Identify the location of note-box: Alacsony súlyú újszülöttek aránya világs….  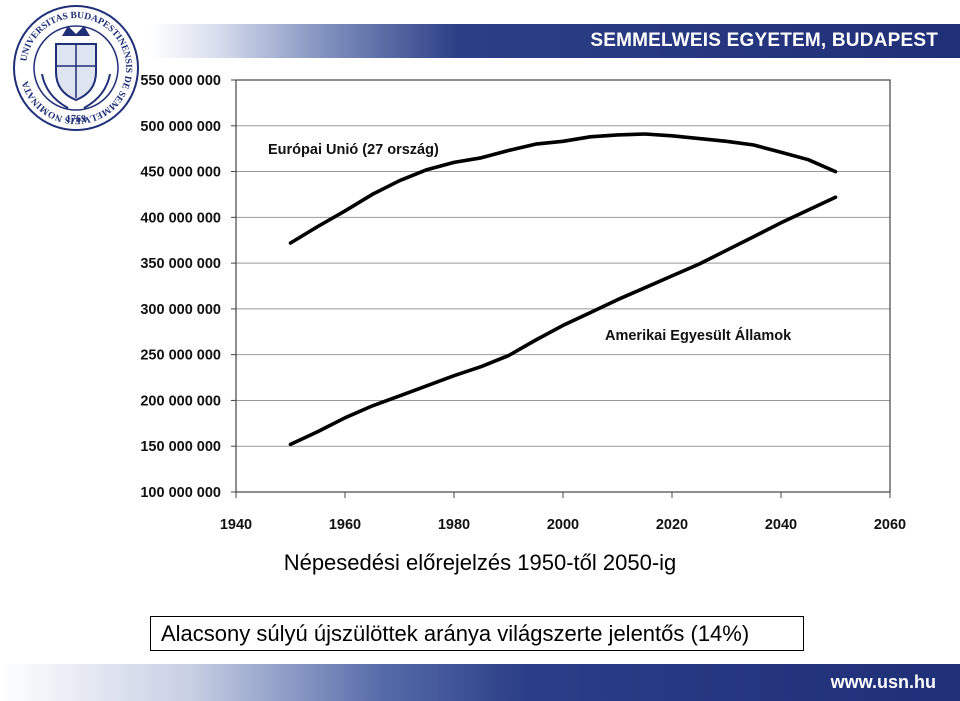
(477, 633).